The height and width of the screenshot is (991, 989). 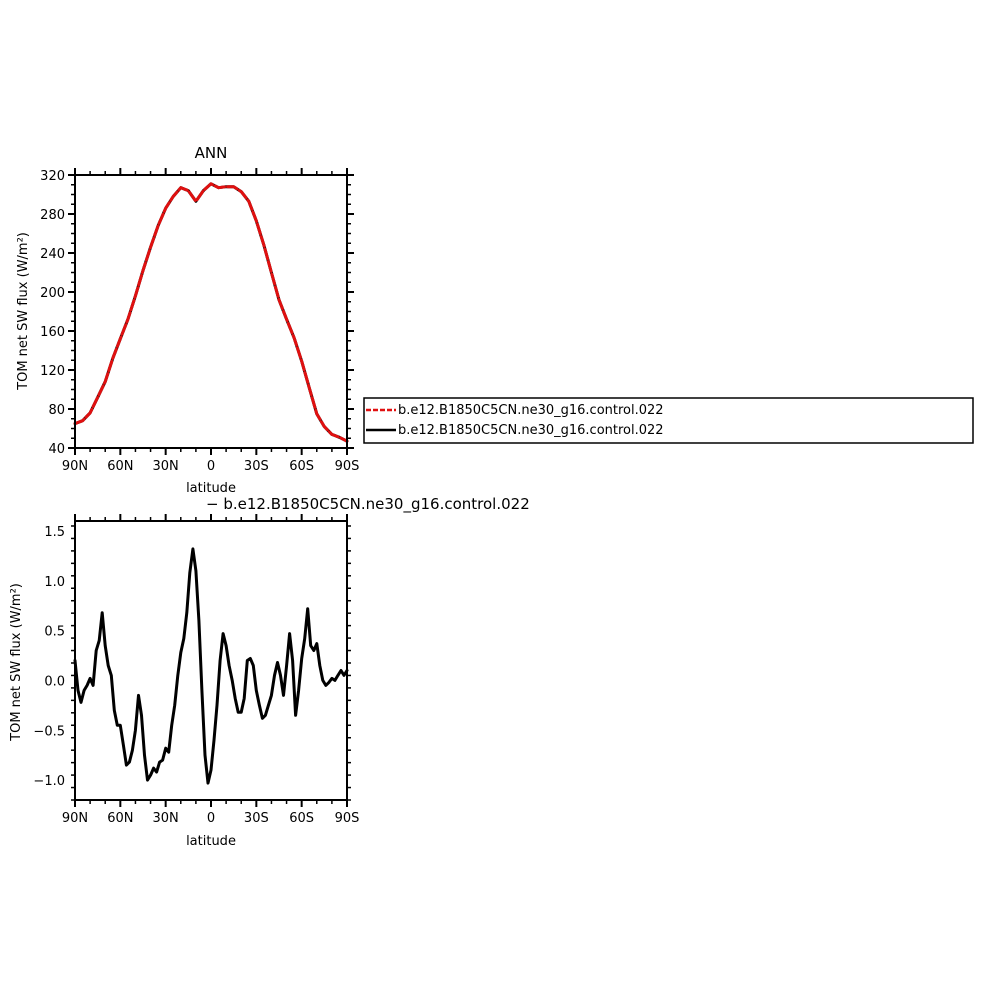 I want to click on bottom-y-tick-label: 0.0, so click(x=54, y=681).